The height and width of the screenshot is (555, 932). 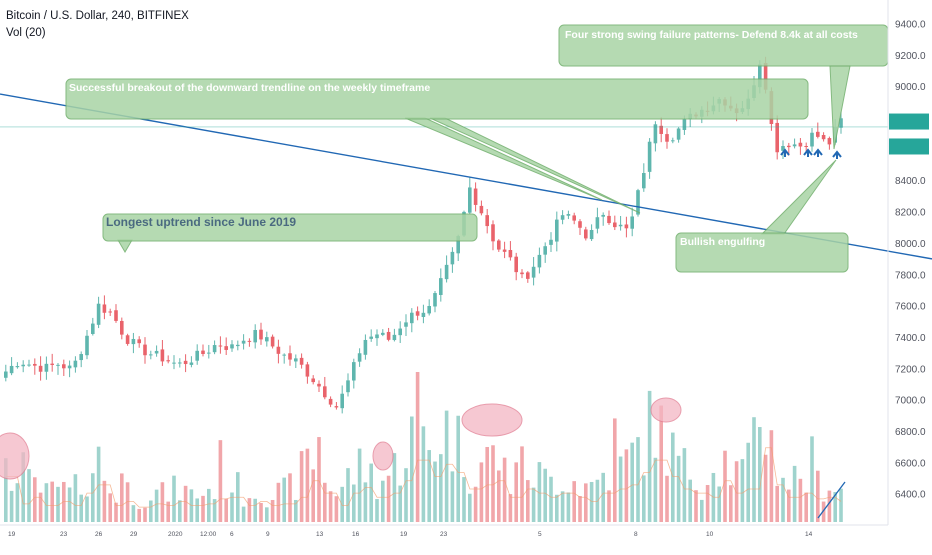 What do you see at coordinates (175, 534) in the screenshot?
I see `time-axis-label: 2020` at bounding box center [175, 534].